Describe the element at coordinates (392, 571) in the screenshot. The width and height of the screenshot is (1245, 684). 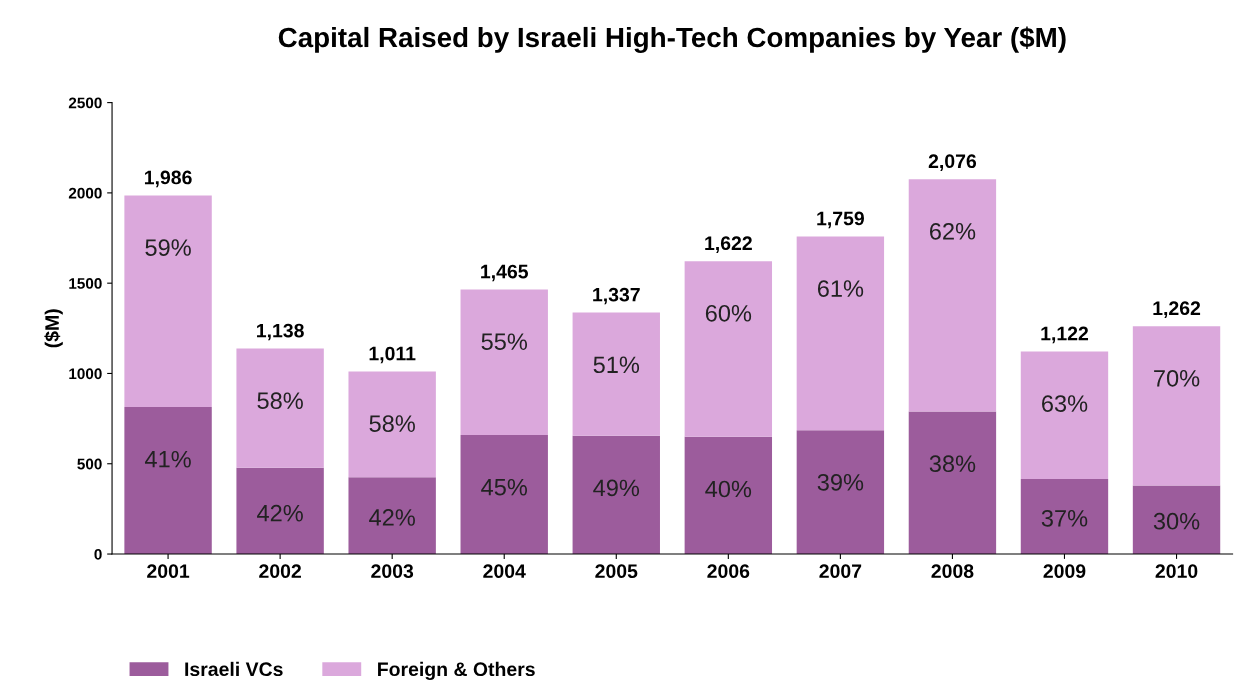
I see `x-tick-label: 2003` at that location.